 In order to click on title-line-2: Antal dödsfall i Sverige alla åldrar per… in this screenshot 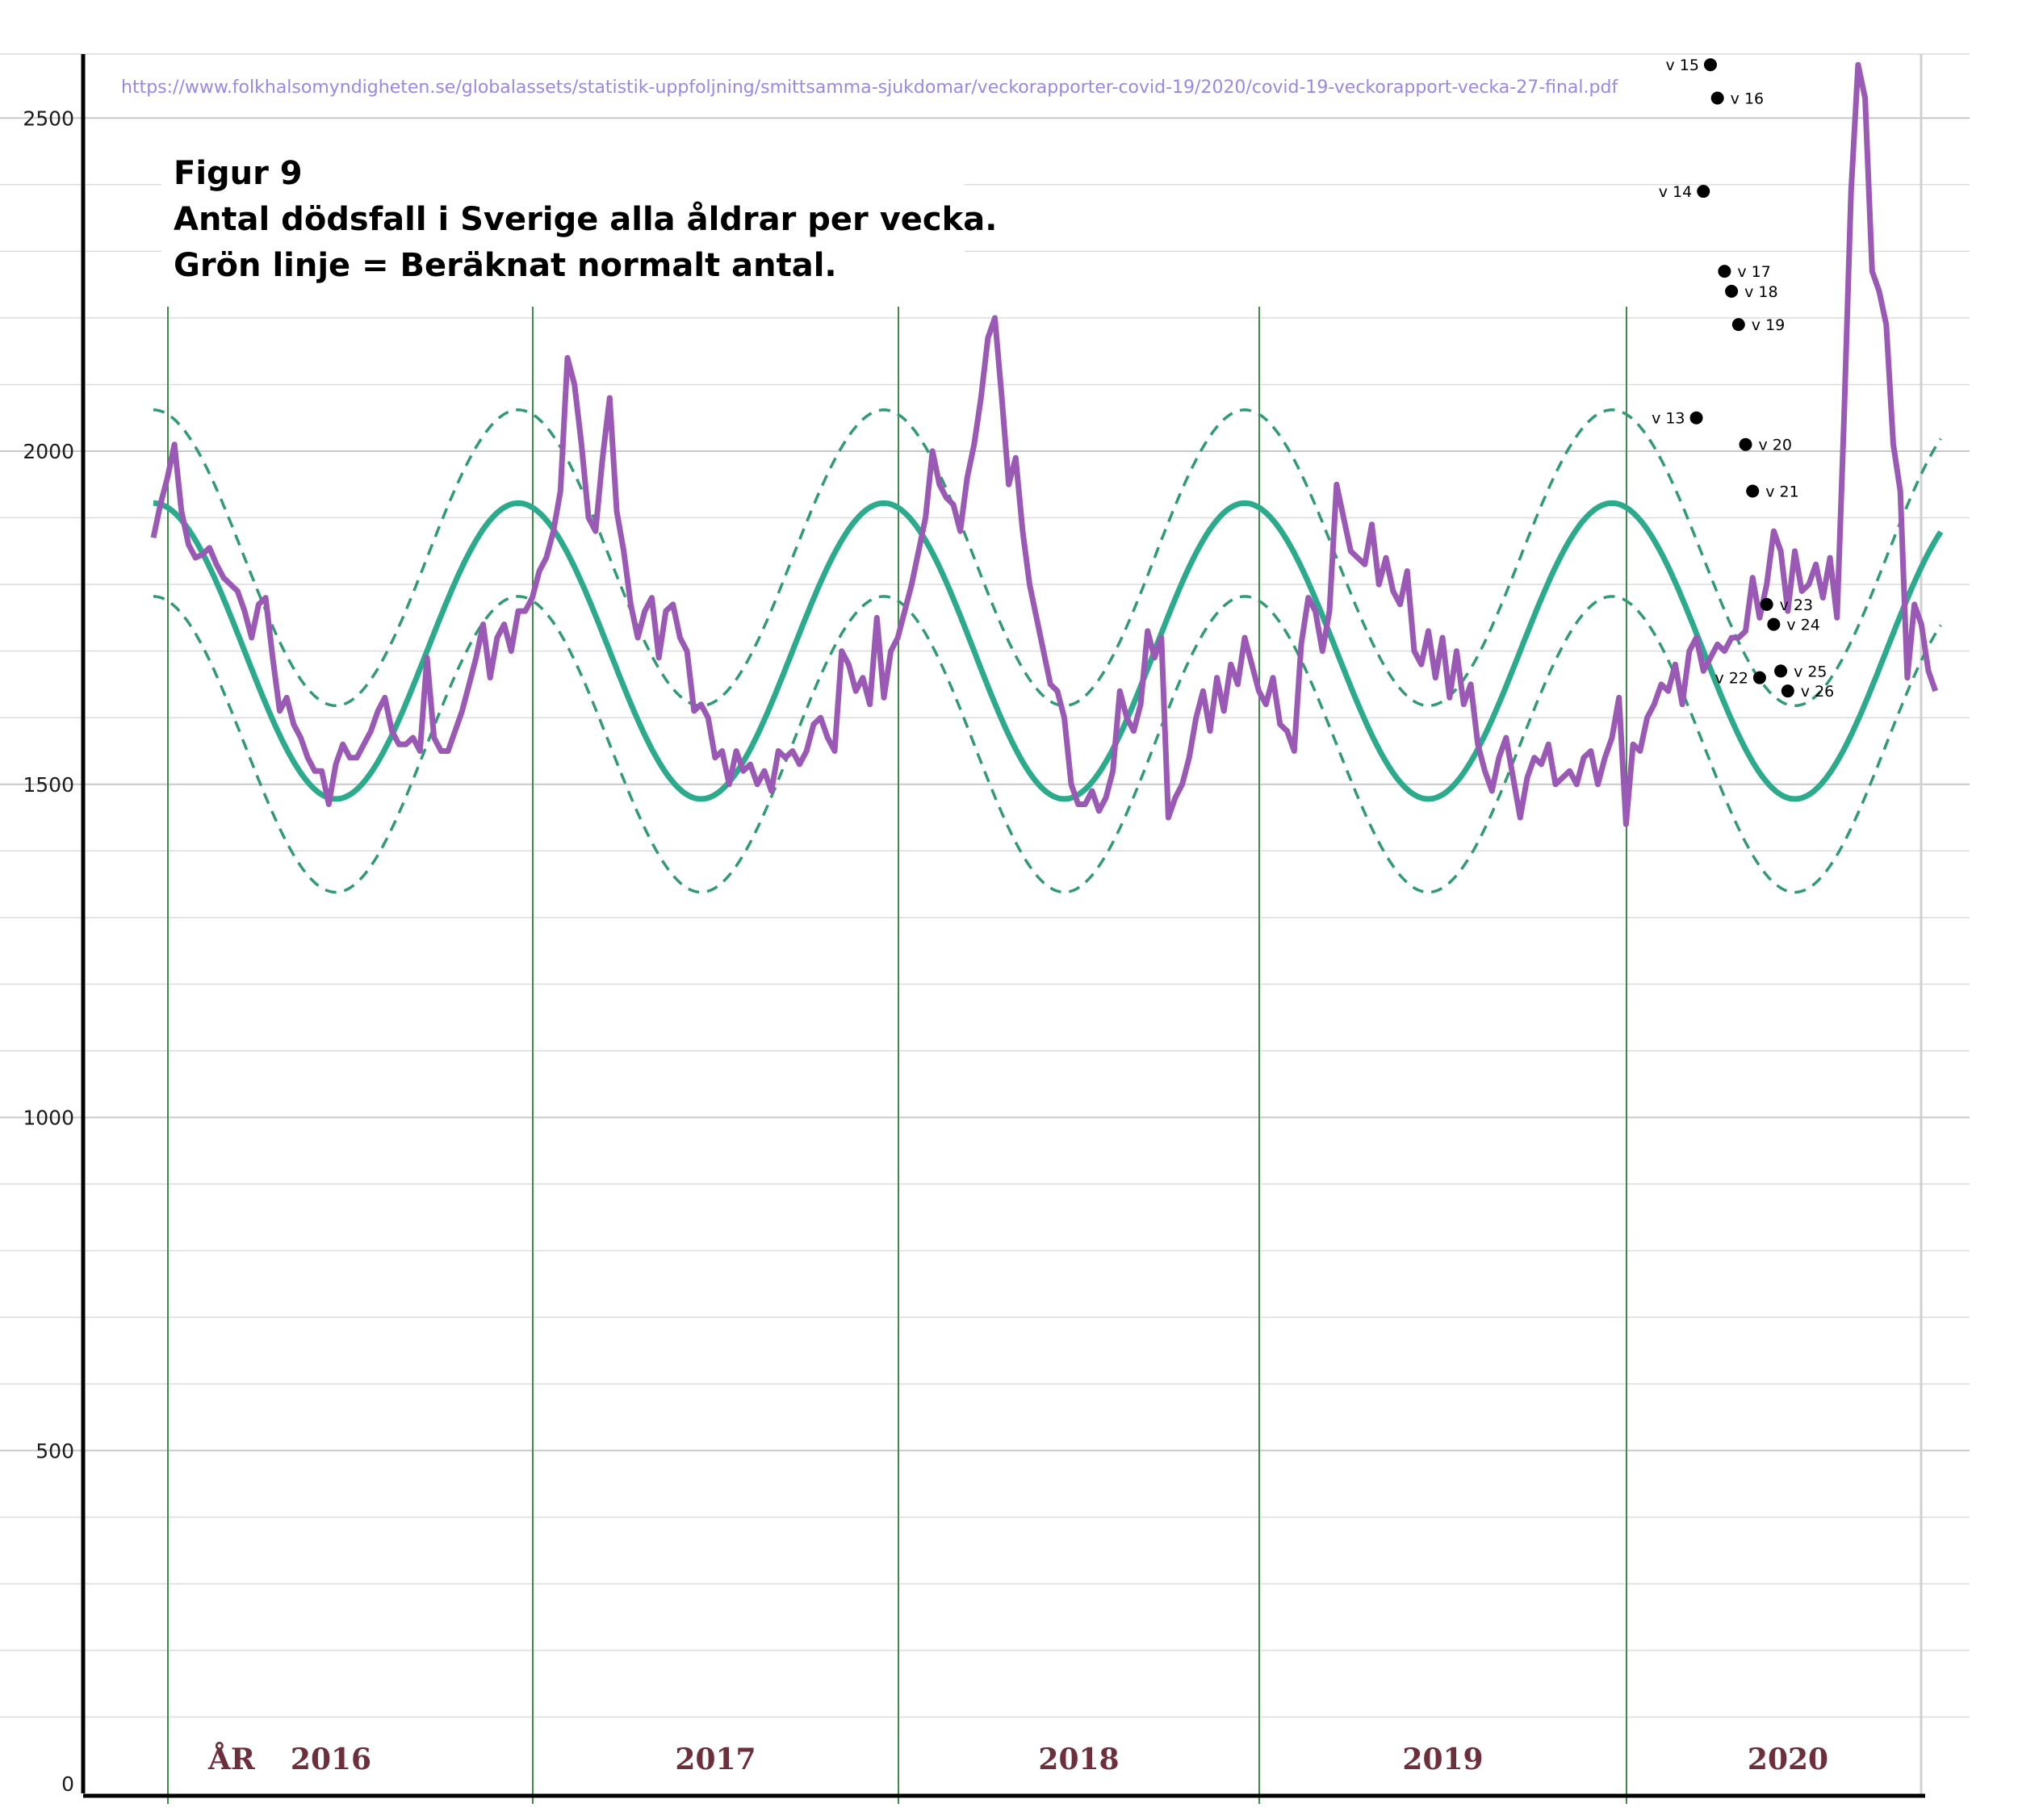, I will do `click(585, 219)`.